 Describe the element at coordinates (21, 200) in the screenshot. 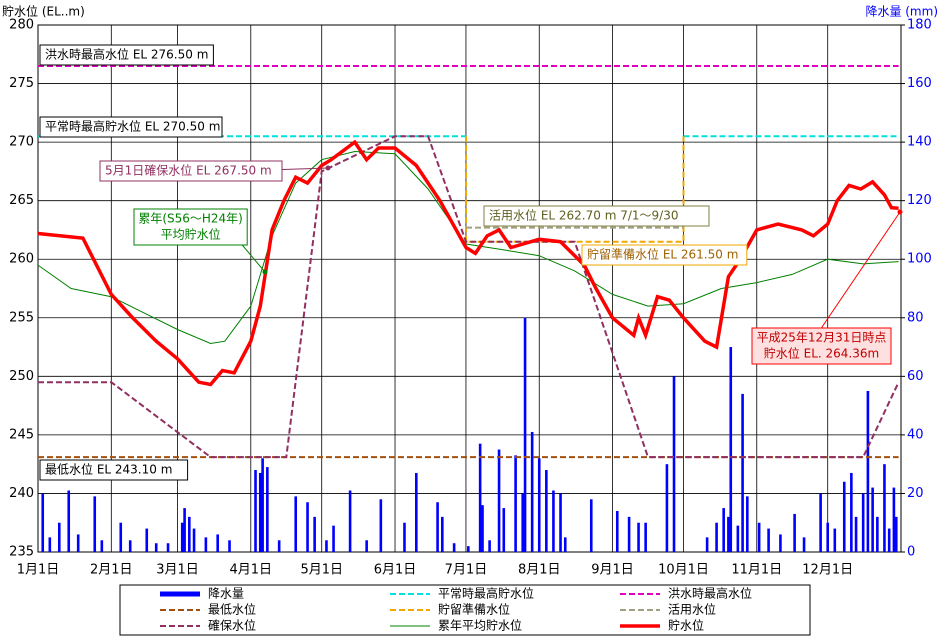

I see `y-tick-label: 265` at that location.